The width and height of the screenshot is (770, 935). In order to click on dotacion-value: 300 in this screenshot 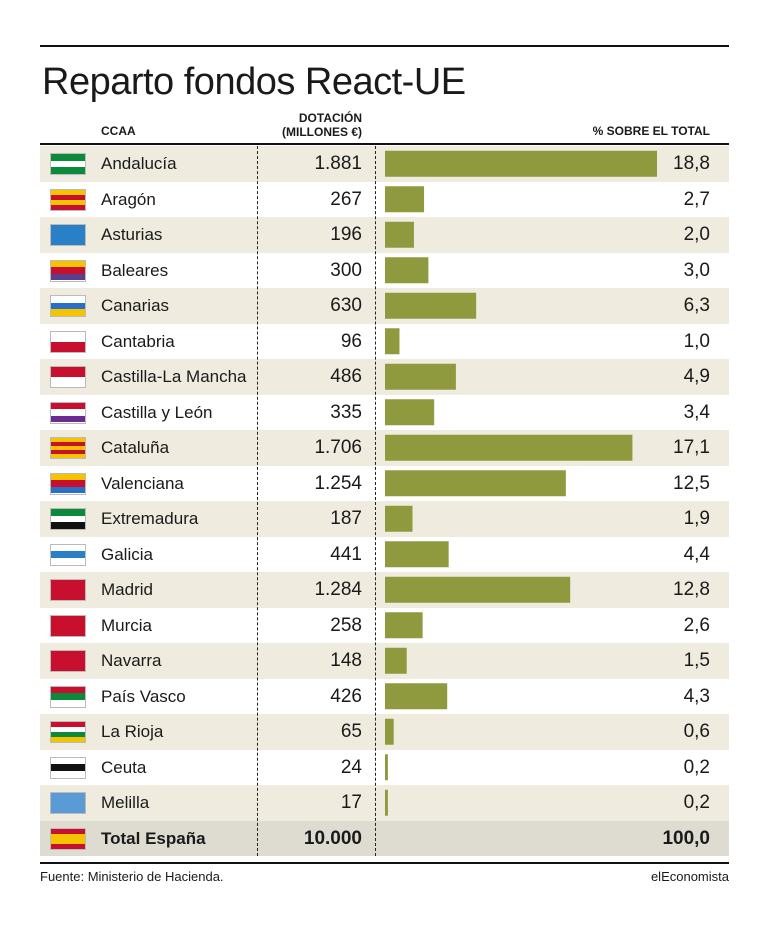, I will do `click(346, 270)`.